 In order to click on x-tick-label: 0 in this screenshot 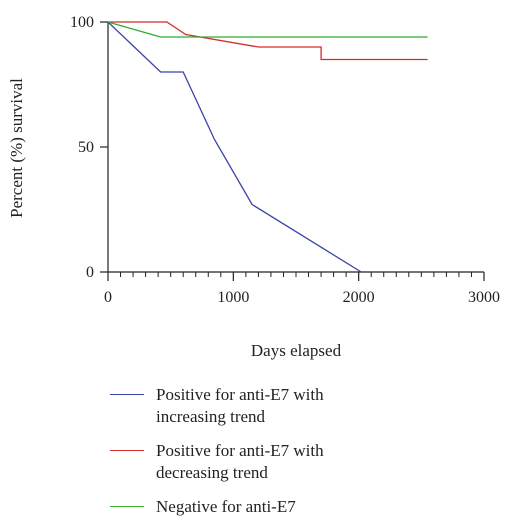, I will do `click(108, 297)`.